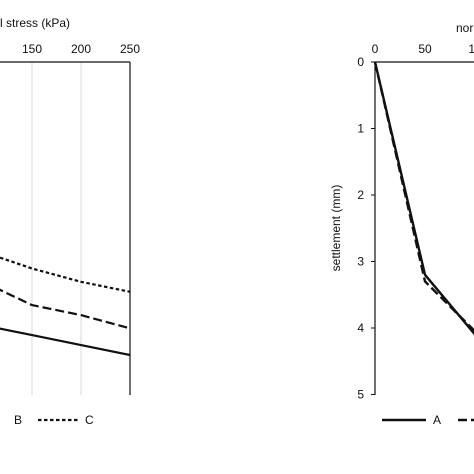 Image resolution: width=474 pixels, height=474 pixels. Describe the element at coordinates (464, 28) in the screenshot. I see `right-x-axis-title: nor` at that location.